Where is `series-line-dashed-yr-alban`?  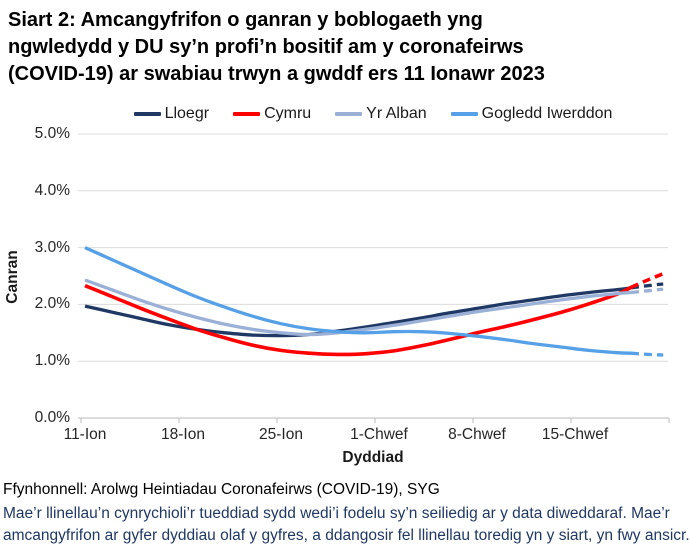 series-line-dashed-yr-alban is located at coordinates (647, 291).